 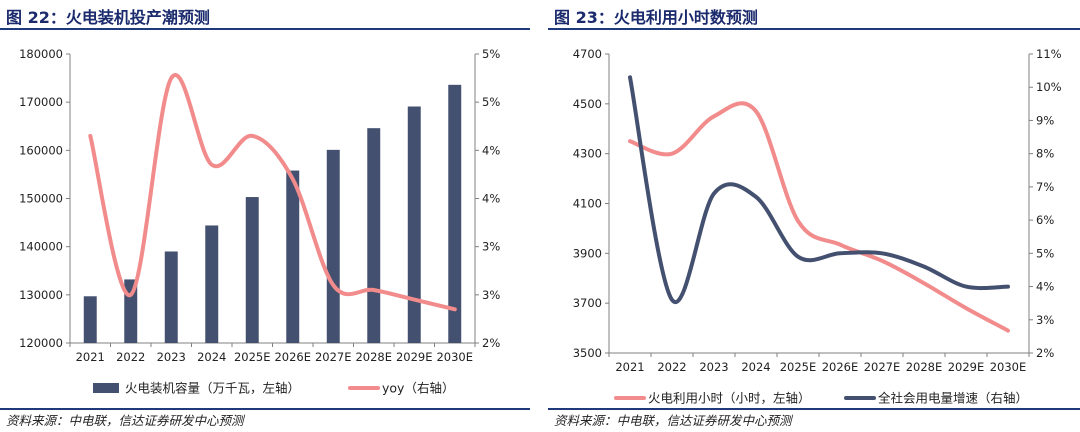 I want to click on y-tick-label-left: 4500, so click(x=587, y=104).